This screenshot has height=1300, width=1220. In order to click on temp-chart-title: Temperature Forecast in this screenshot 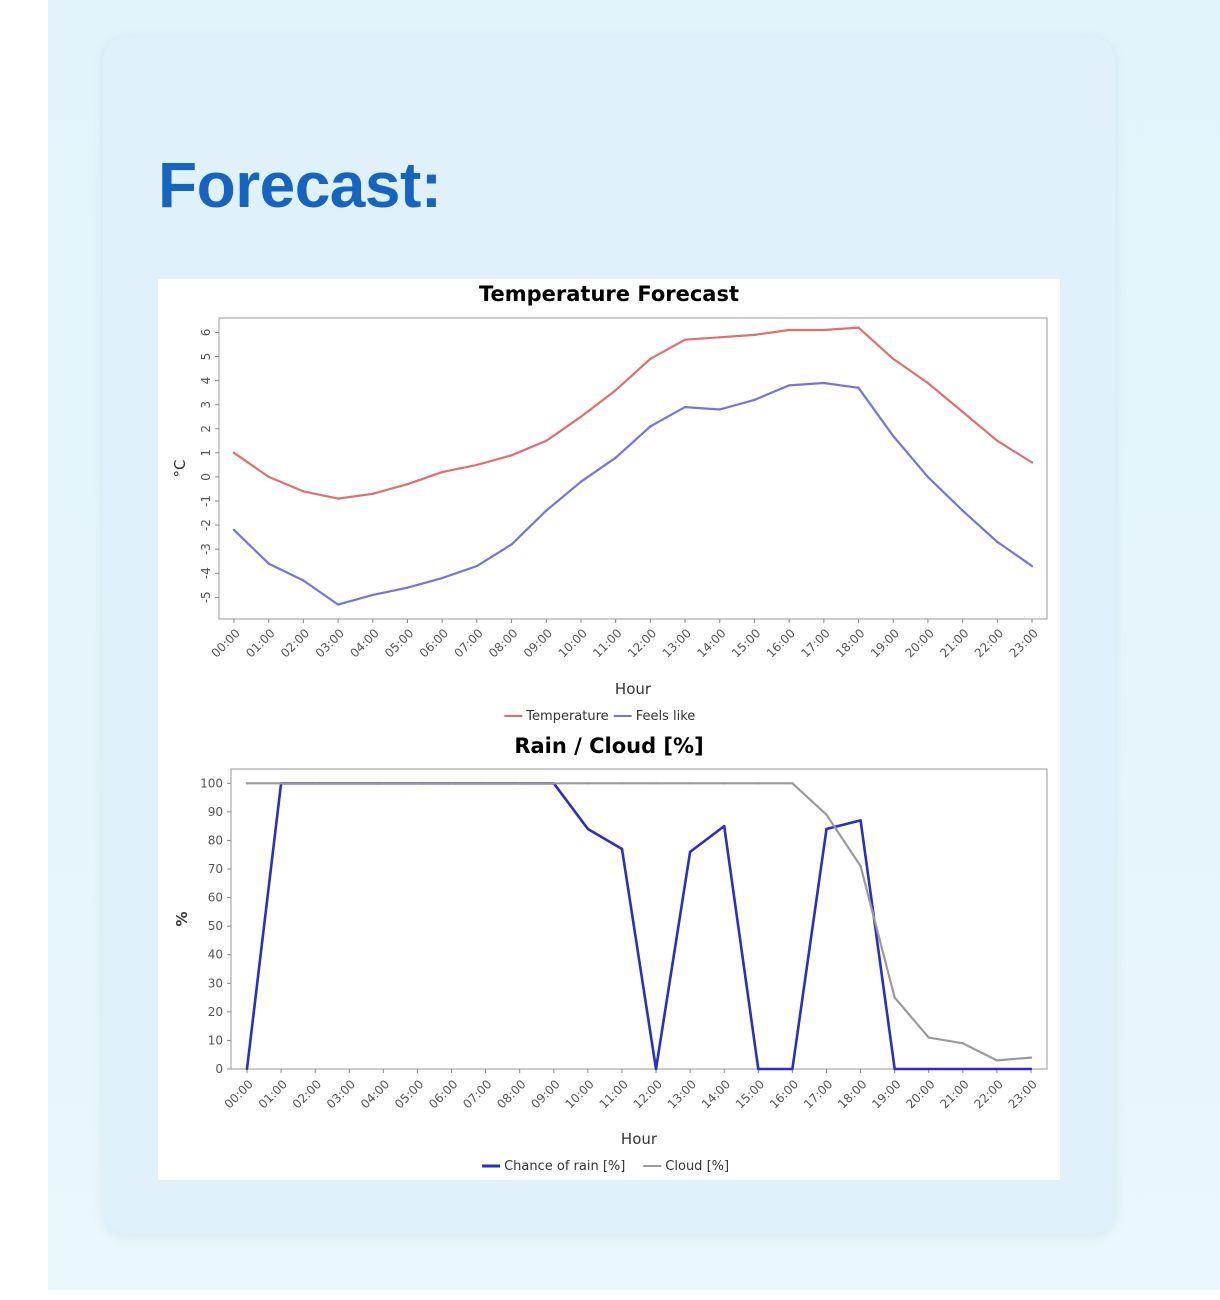, I will do `click(609, 294)`.